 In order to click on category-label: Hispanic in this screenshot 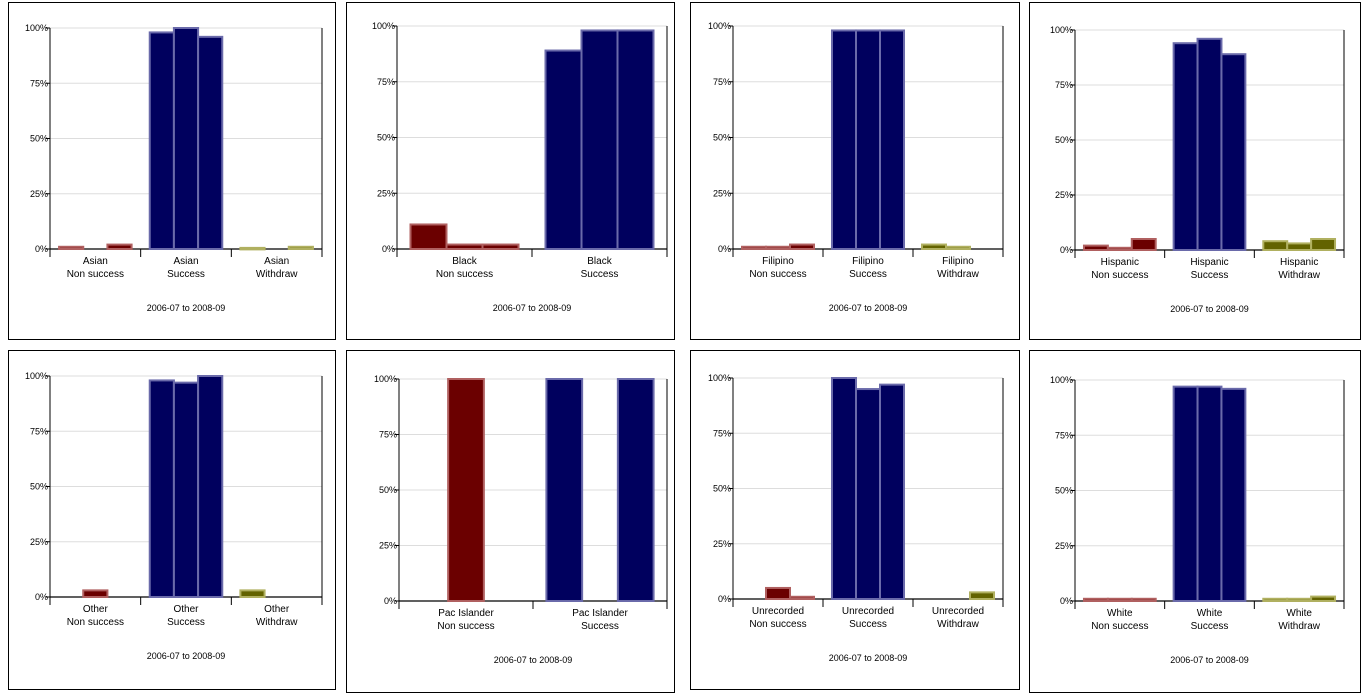, I will do `click(1299, 262)`.